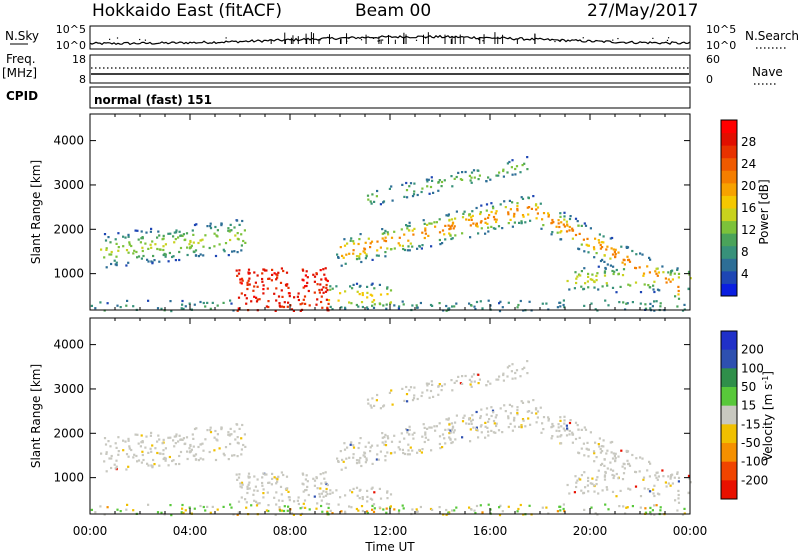  Describe the element at coordinates (713, 59) in the screenshot. I see `nave-tick-top: 60` at that location.